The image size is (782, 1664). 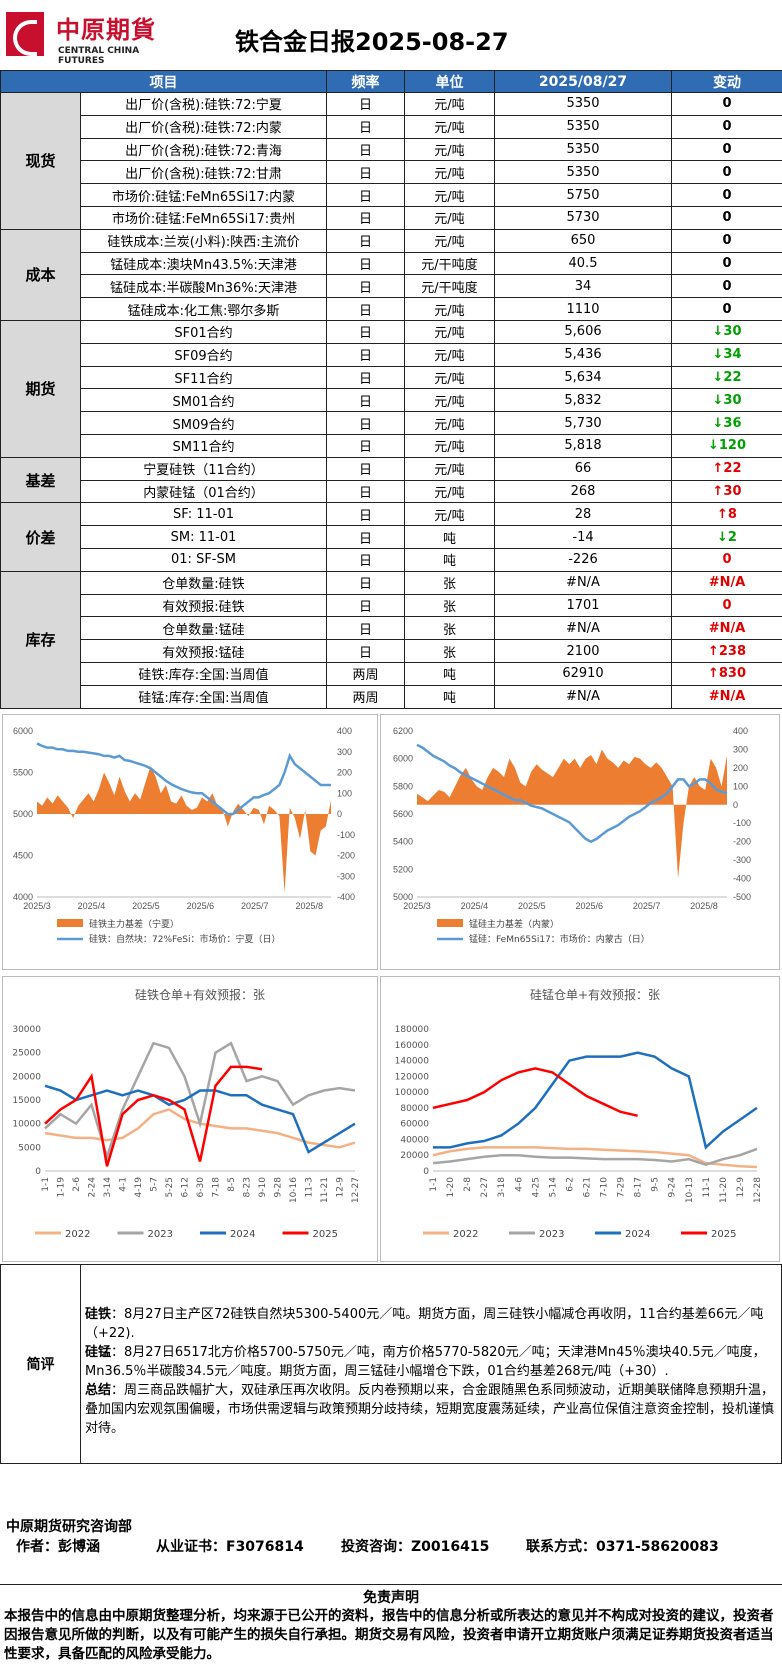 I want to click on item-cell: 锰硅成本:澳块Mn43.5%:天津港, so click(x=203, y=263).